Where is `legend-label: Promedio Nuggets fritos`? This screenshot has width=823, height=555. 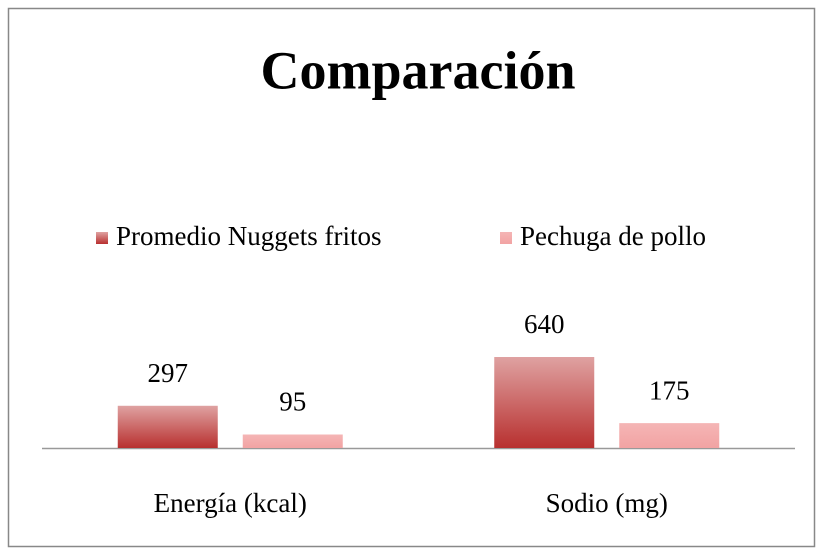 legend-label: Promedio Nuggets fritos is located at coordinates (248, 236).